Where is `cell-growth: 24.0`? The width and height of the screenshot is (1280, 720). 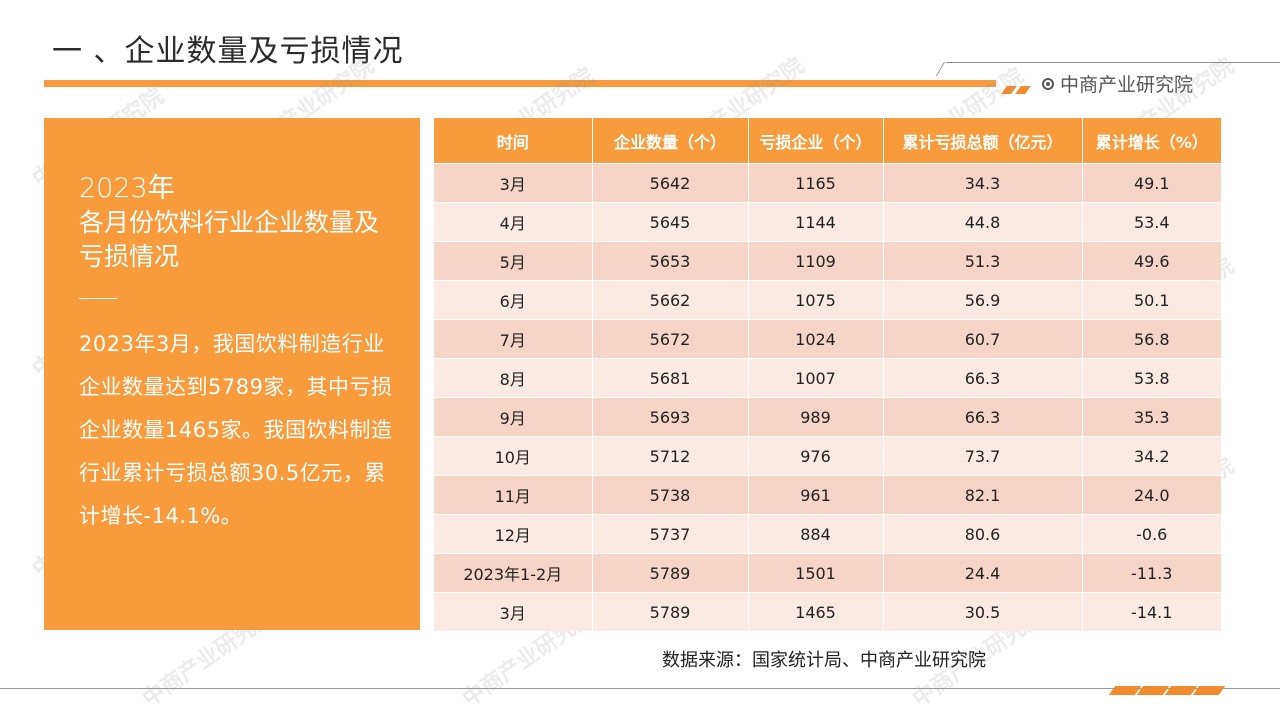 cell-growth: 24.0 is located at coordinates (1151, 495).